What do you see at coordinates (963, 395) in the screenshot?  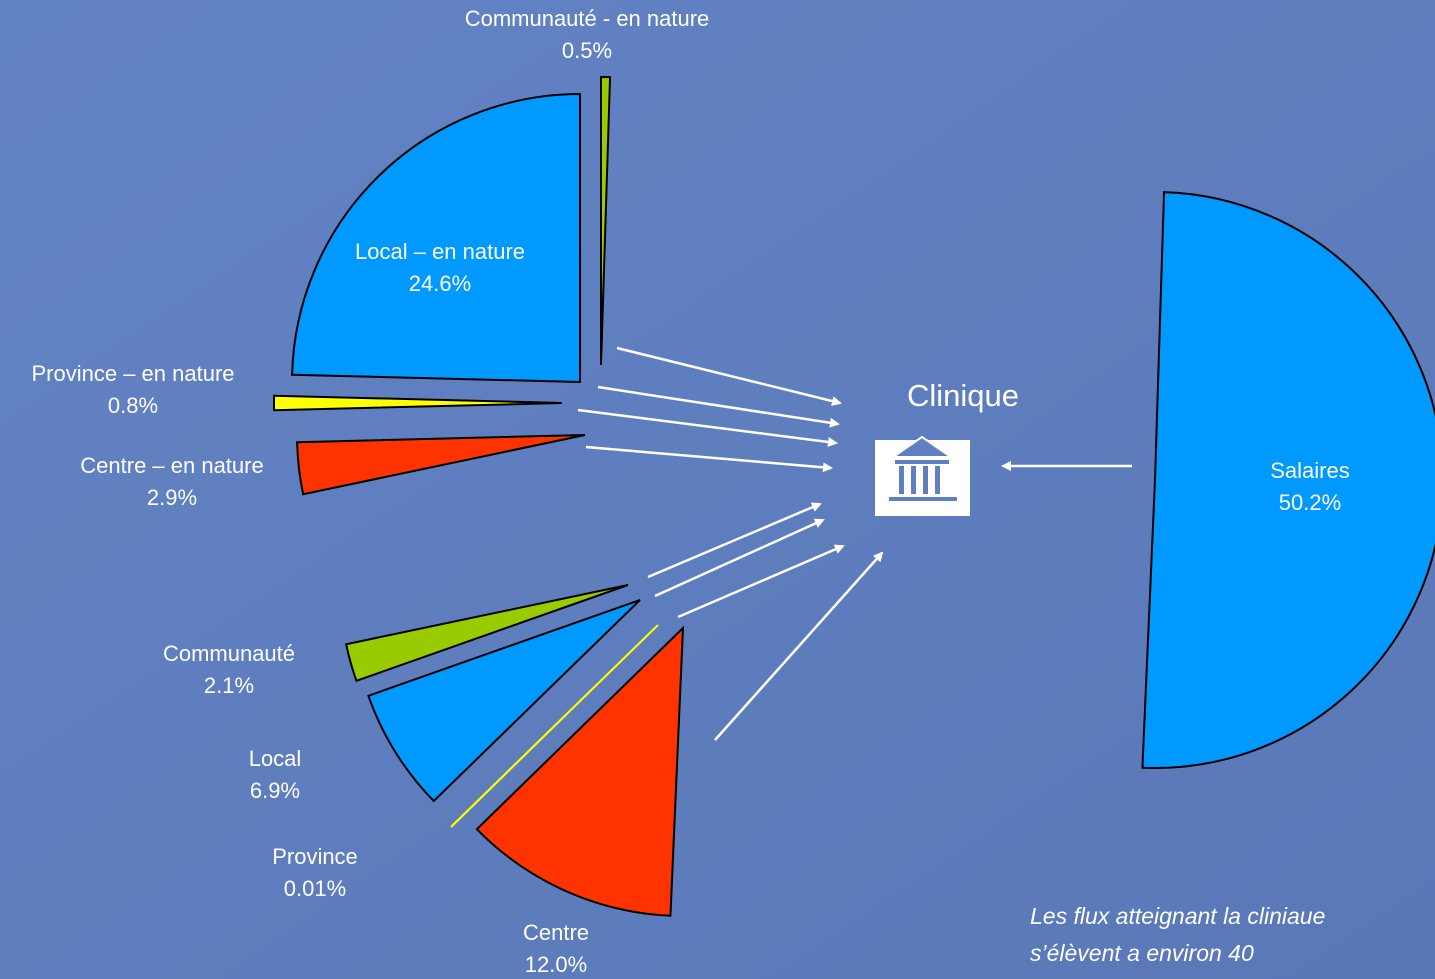 I see `center-label: Clinique` at bounding box center [963, 395].